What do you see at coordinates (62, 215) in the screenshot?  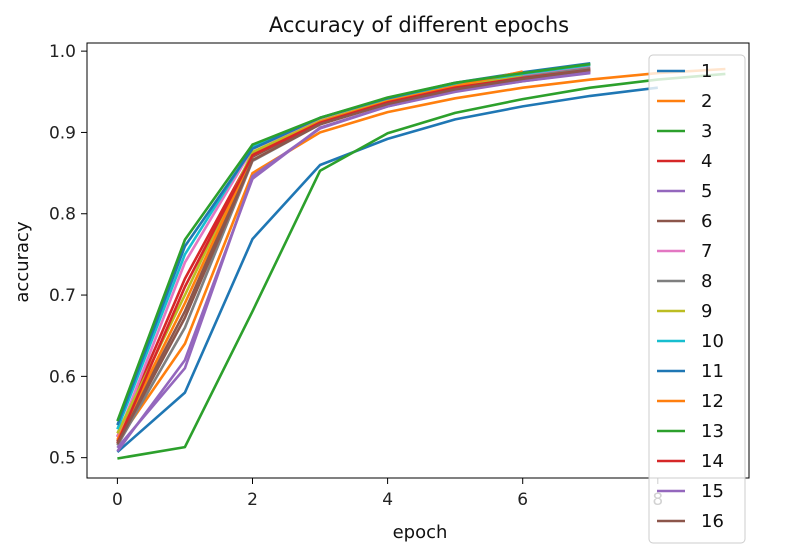 I see `y-tick-label: 0.8` at bounding box center [62, 215].